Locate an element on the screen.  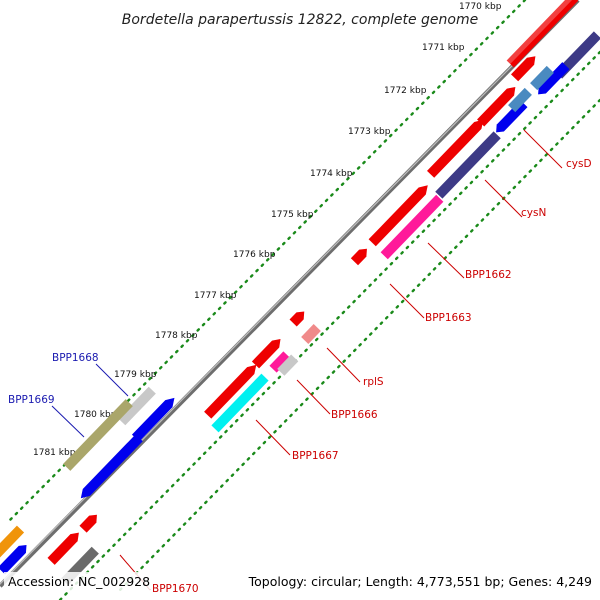
gene-label-bpp1669: BPP1669 is located at coordinates (31, 400).